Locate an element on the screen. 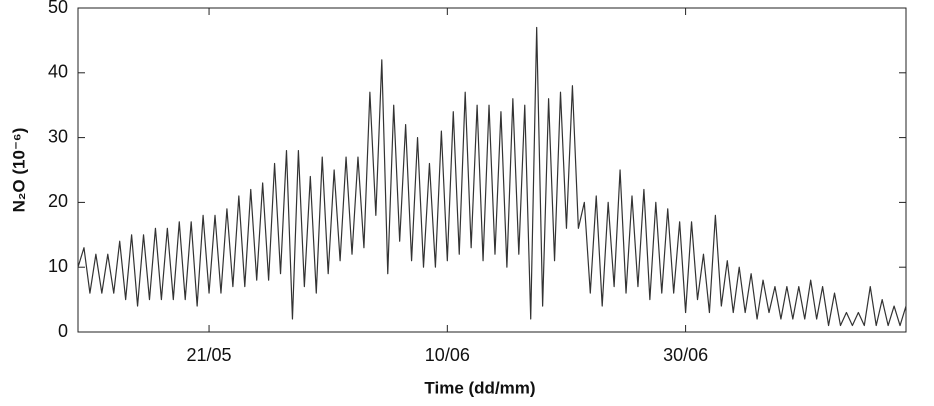  y-tick-label: 50 is located at coordinates (58, 8).